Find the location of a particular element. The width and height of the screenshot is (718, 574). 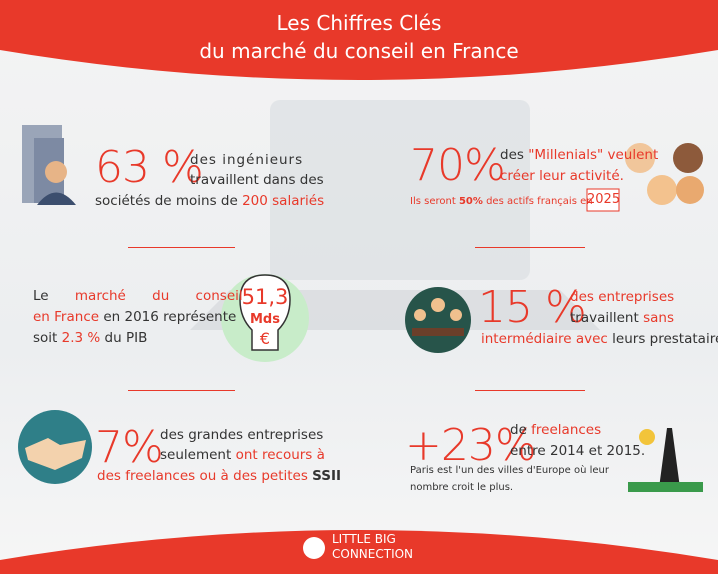

stat-note: Ils seront 50% des actifs français en is located at coordinates (501, 201).